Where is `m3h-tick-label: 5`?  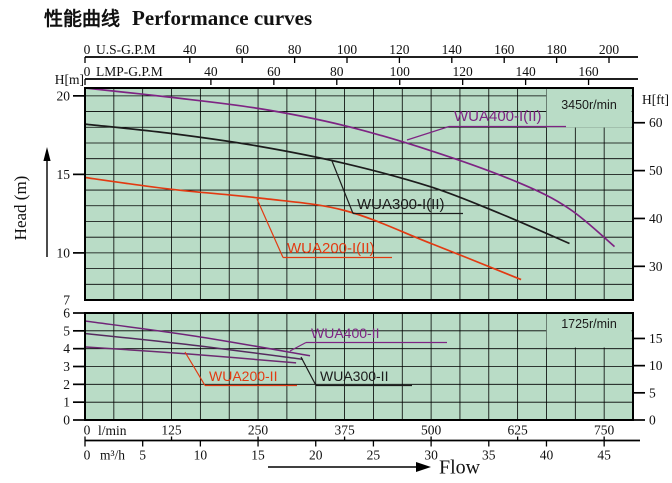 m3h-tick-label: 5 is located at coordinates (142, 455).